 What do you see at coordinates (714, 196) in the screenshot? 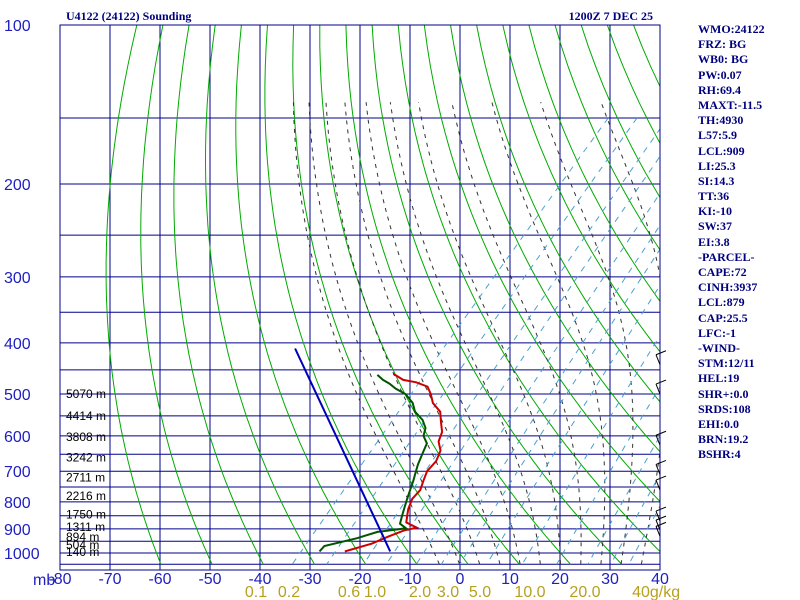
I see `index-item: TT:36` at bounding box center [714, 196].